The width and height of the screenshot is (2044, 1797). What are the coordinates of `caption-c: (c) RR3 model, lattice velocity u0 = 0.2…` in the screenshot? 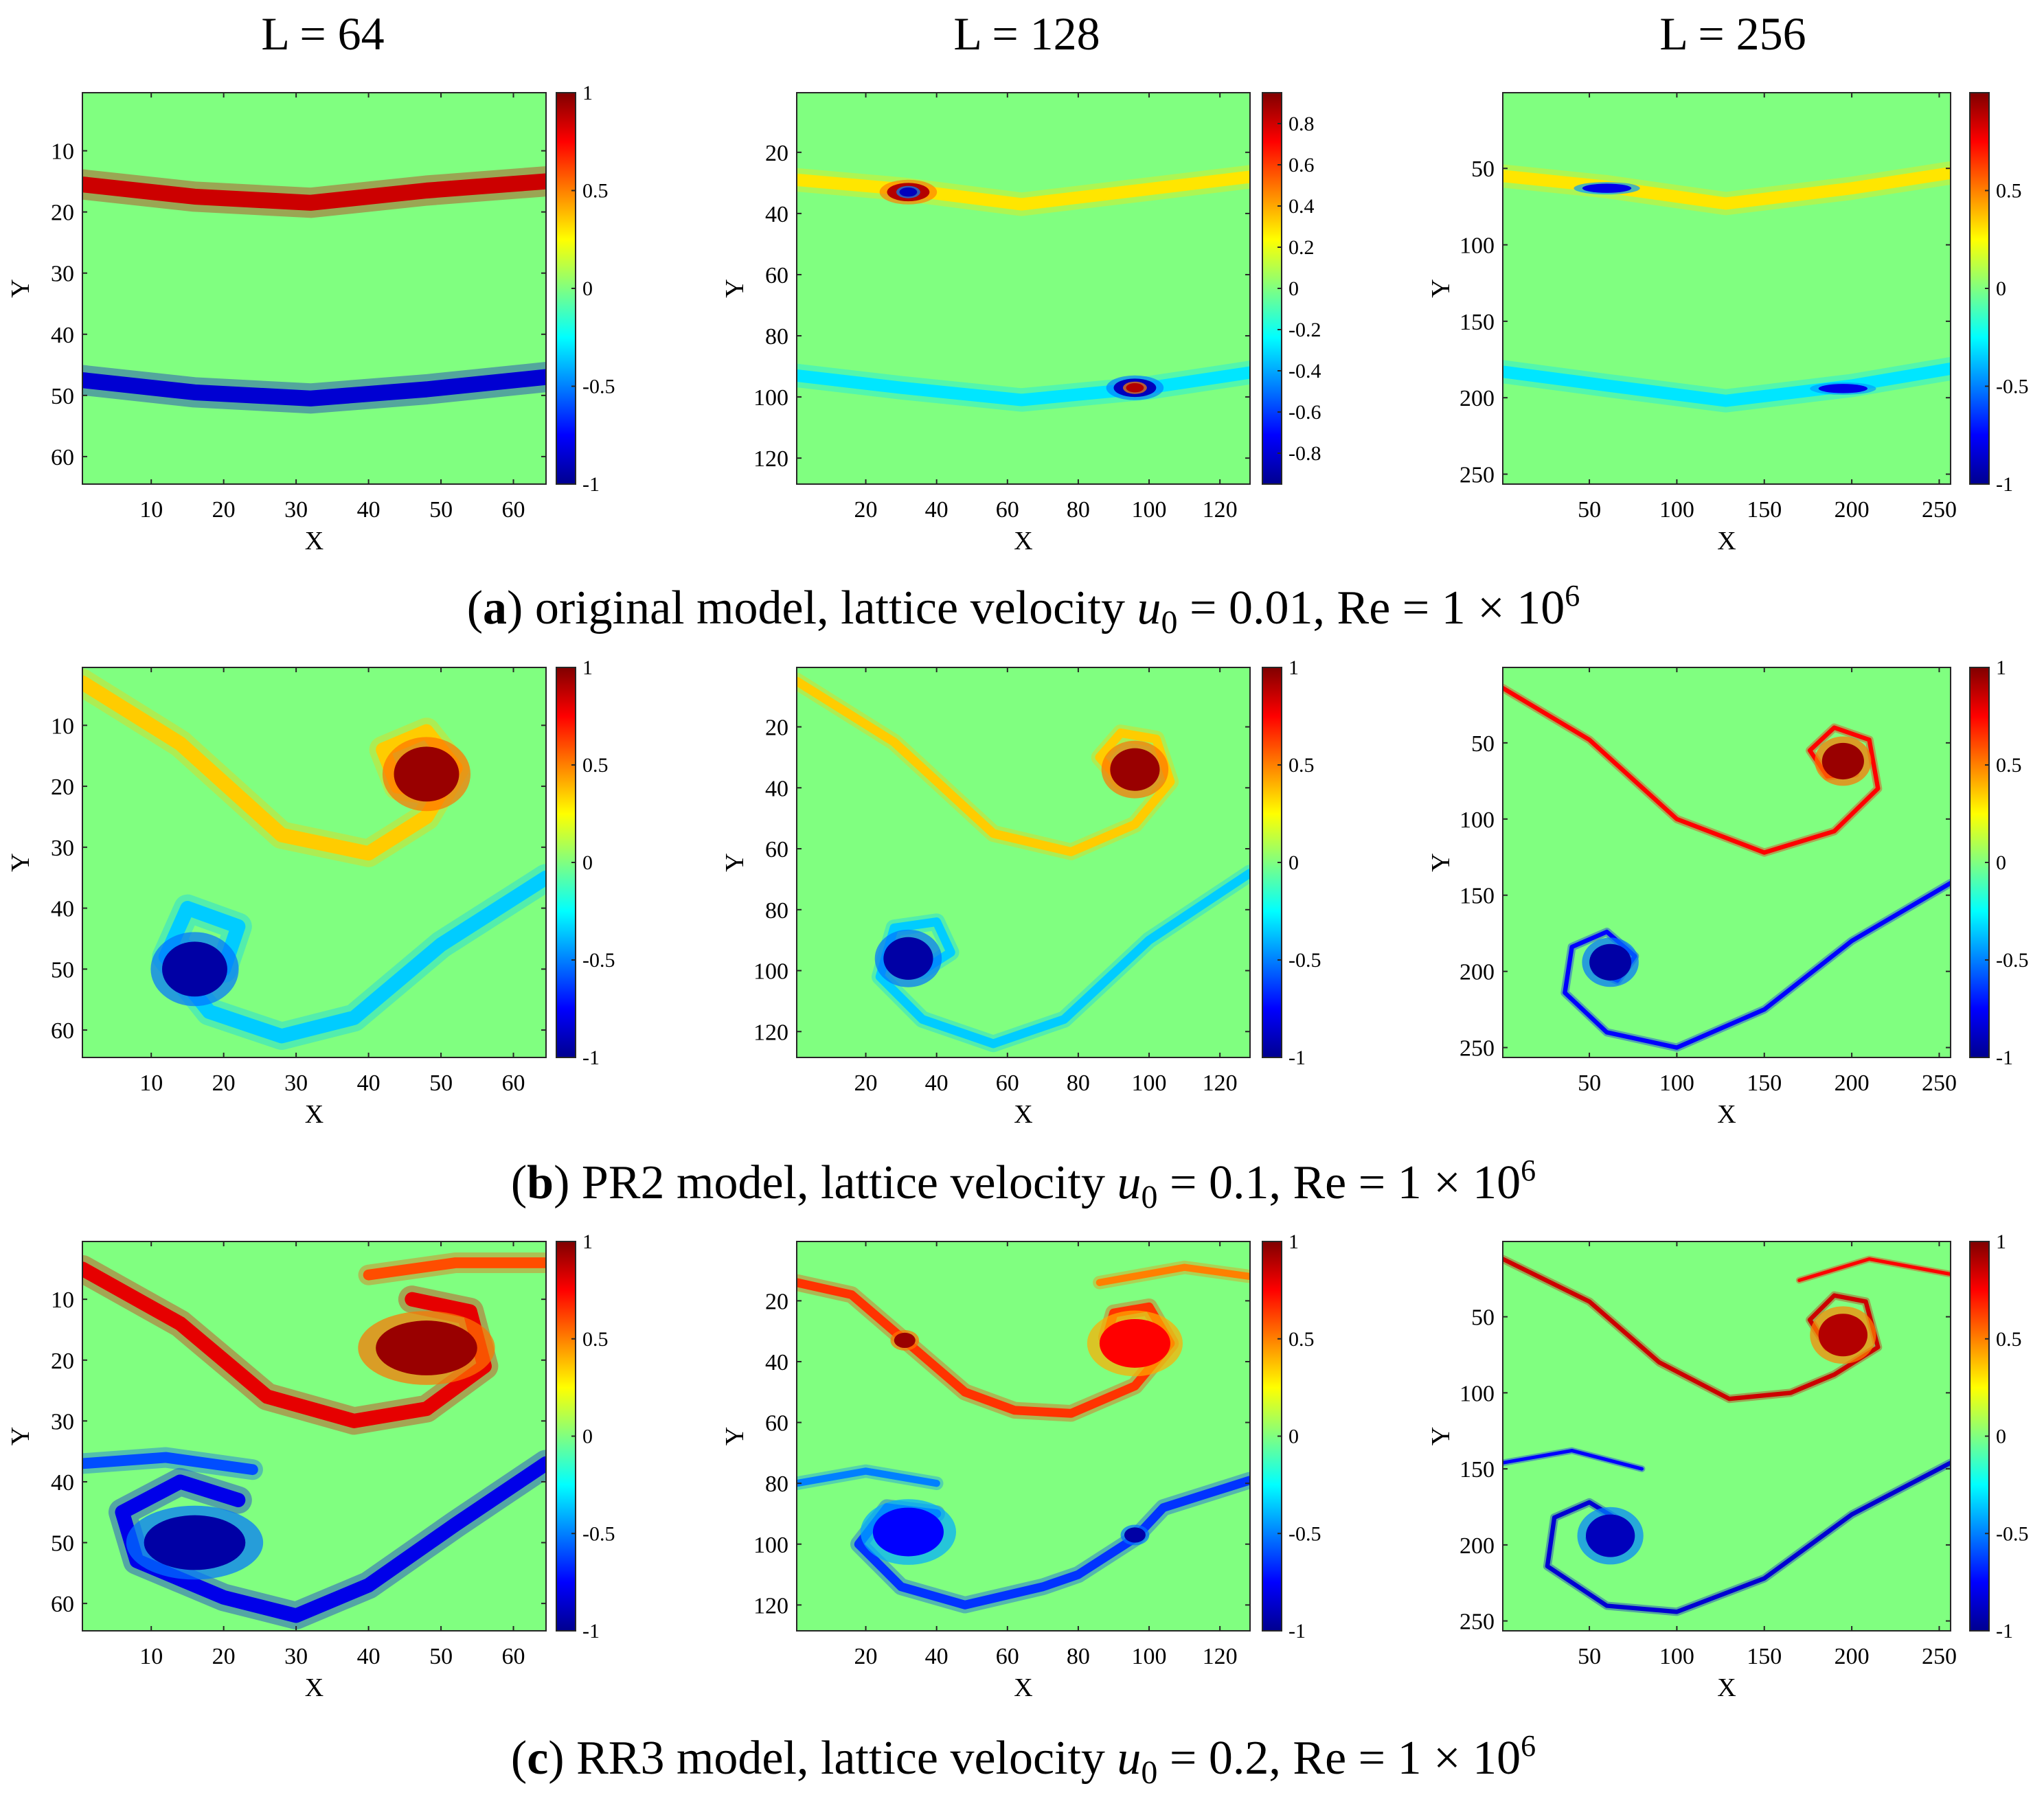 It's located at (1023, 1760).